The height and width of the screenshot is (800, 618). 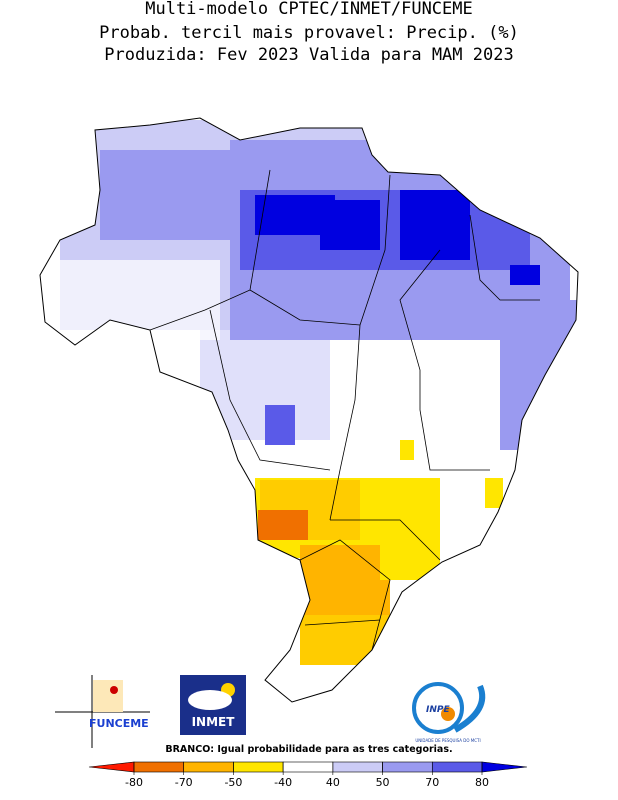 I want to click on inpe-caption: UNIDADE DE PESQUISA DO MCTI, so click(x=447, y=740).